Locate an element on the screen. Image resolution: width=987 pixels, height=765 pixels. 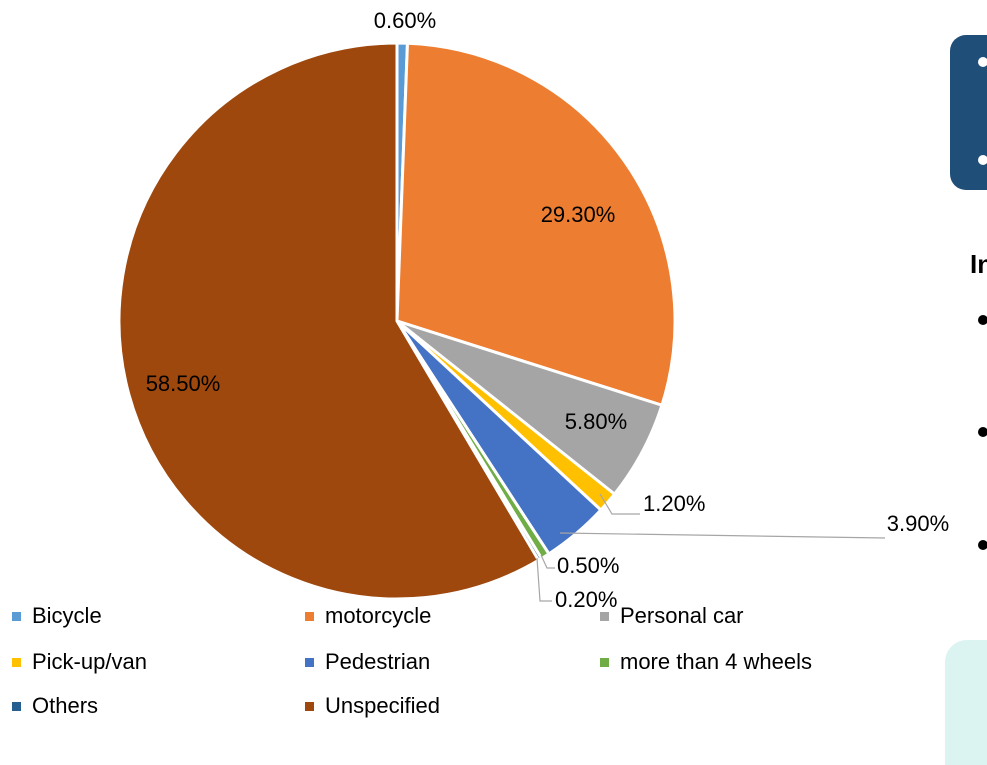
legend-label: Personal car is located at coordinates (682, 615).